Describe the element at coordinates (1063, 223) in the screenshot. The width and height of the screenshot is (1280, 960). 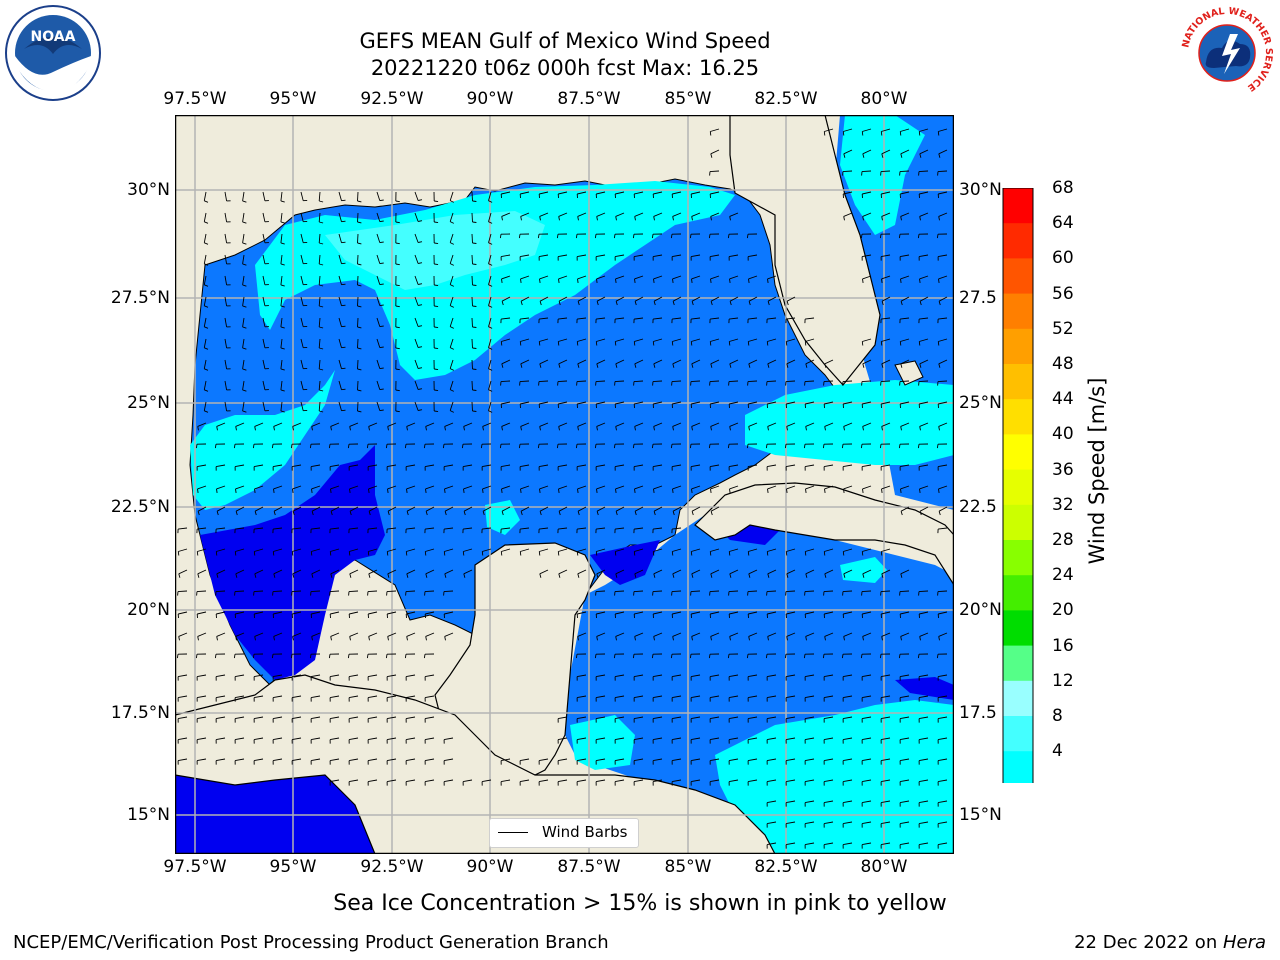
I see `colorbar-tick: 64` at that location.